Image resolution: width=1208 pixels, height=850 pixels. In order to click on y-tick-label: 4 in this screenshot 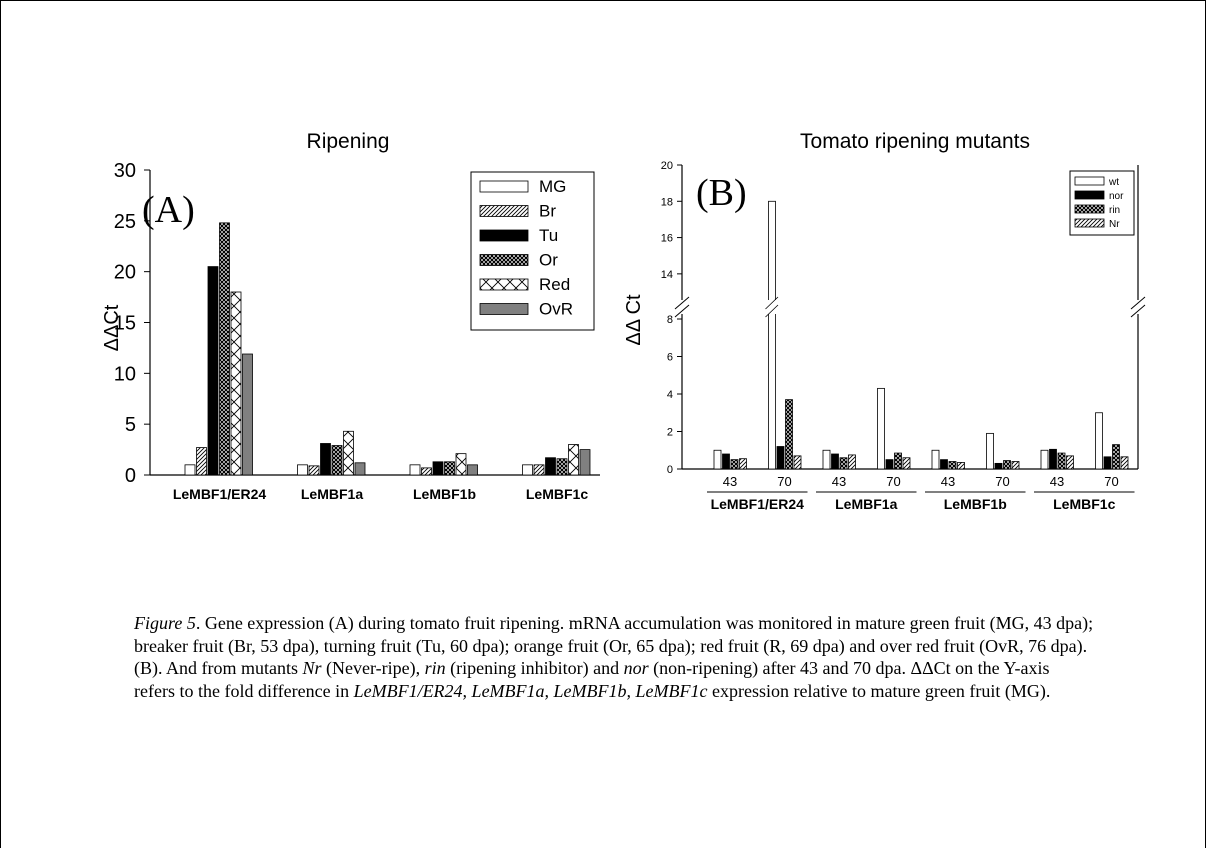, I will do `click(670, 395)`.